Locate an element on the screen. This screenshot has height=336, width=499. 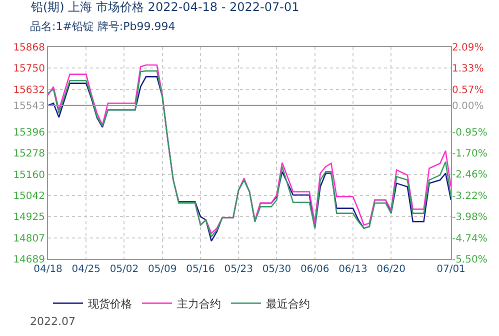
y2-tick-label: -0.95% is located at coordinates (470, 132).